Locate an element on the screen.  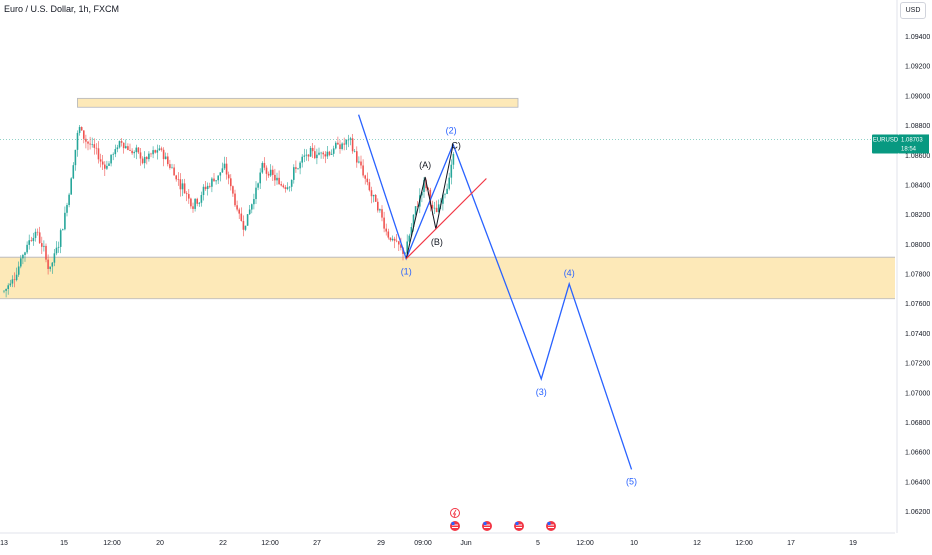
lightning-icon is located at coordinates (455, 513).